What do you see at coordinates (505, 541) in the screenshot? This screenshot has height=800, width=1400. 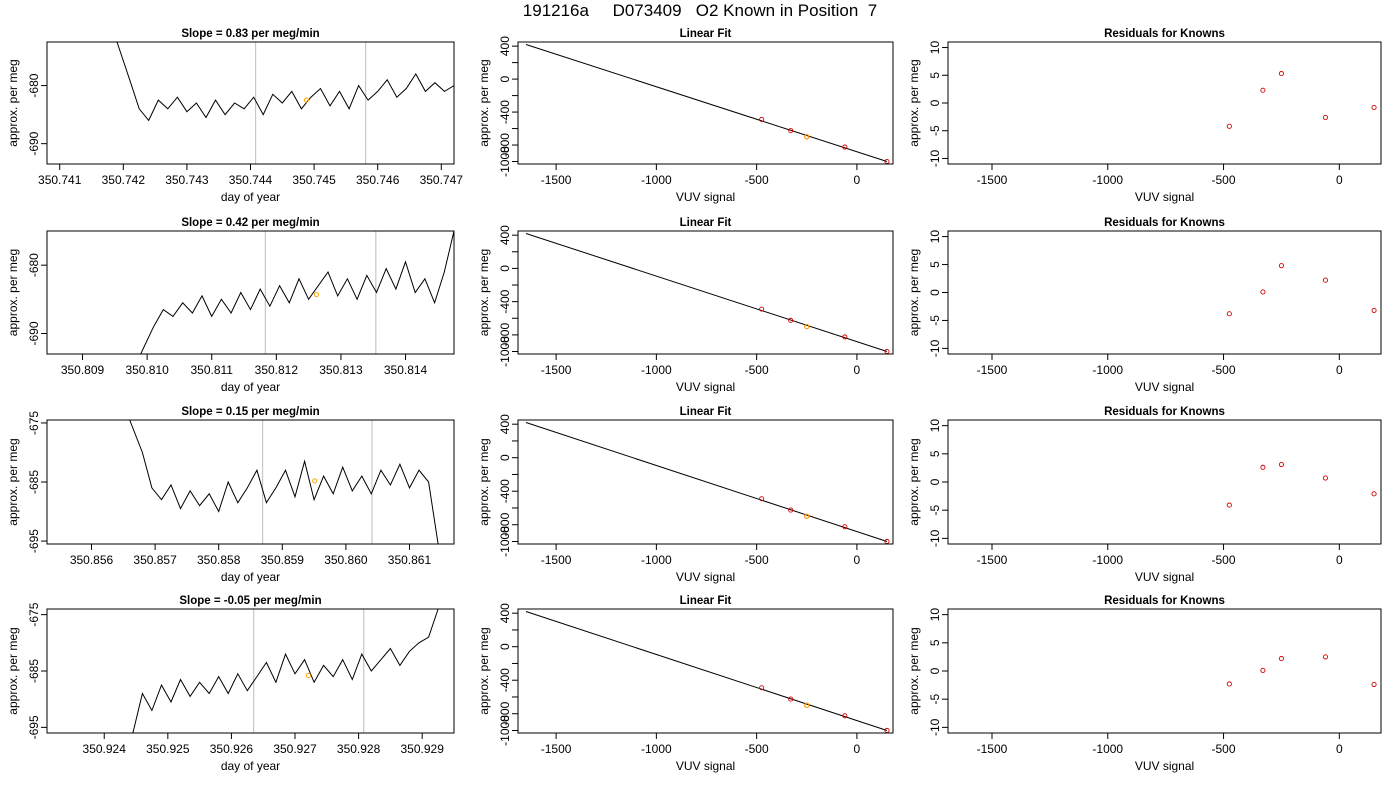 I see `y-tick-label: -1000` at bounding box center [505, 541].